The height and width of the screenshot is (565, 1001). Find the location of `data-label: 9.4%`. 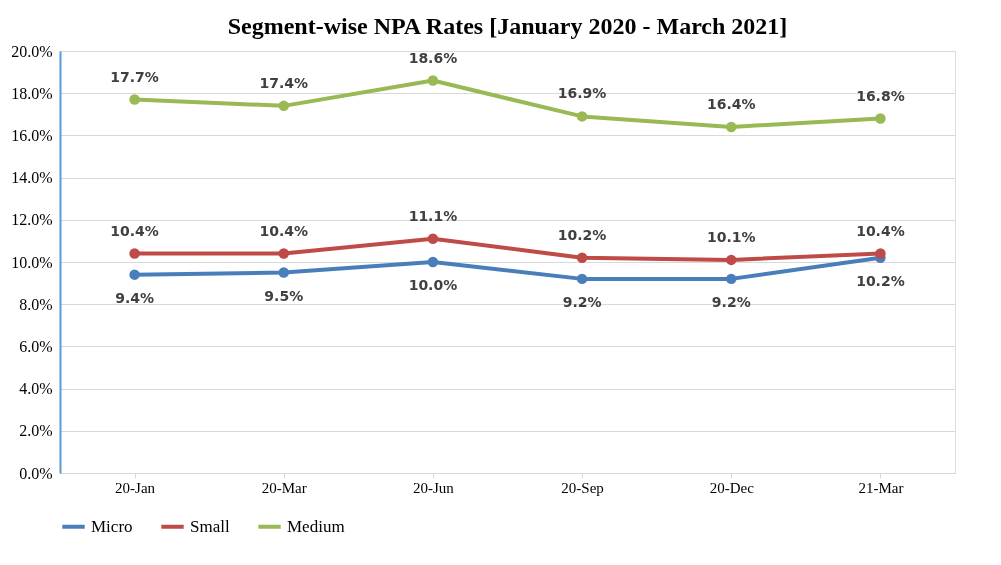

data-label: 9.4% is located at coordinates (134, 297).